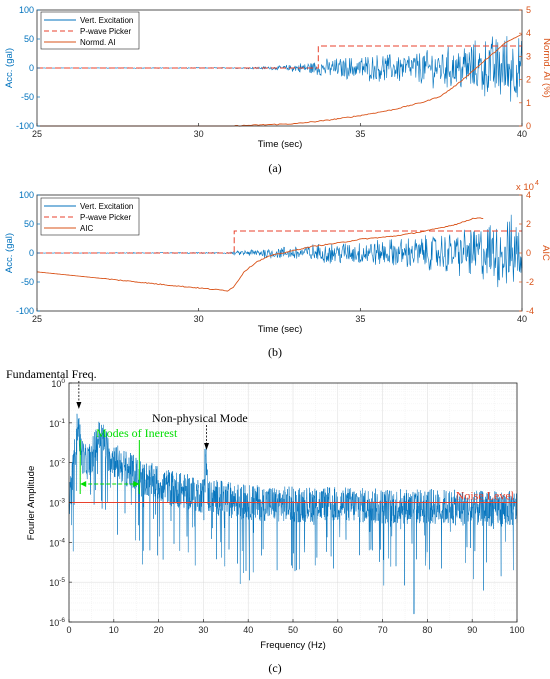 This screenshot has width=550, height=679. What do you see at coordinates (485, 496) in the screenshot?
I see `annotation-noise-level: Noise Level` at bounding box center [485, 496].